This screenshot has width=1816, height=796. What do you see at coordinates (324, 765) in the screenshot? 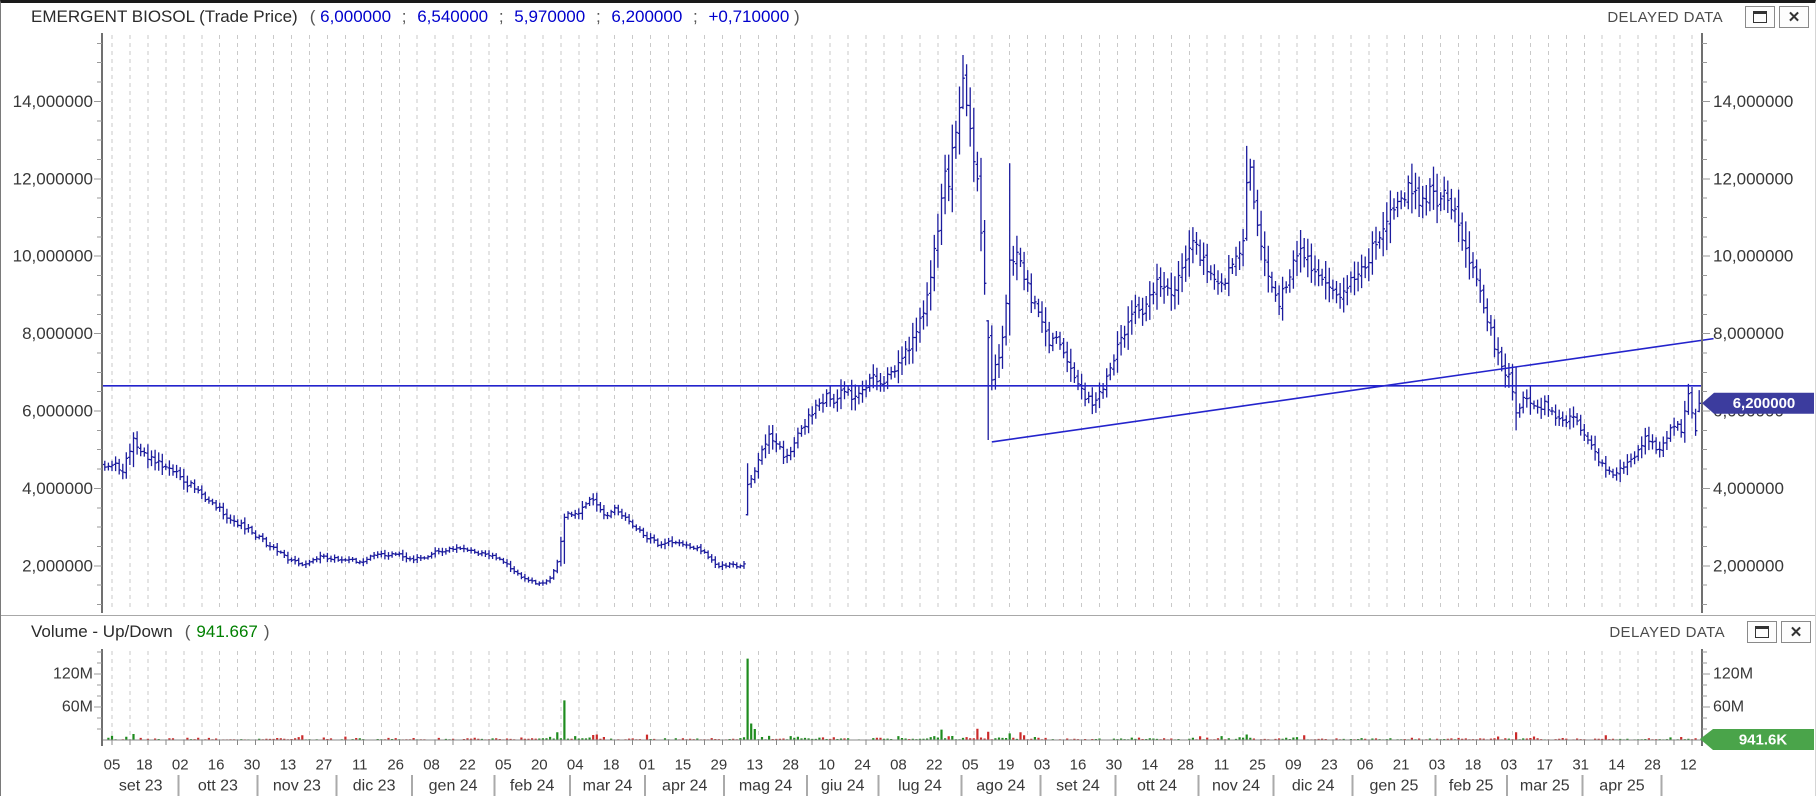
I see `svg-text: 27` at bounding box center [324, 765].